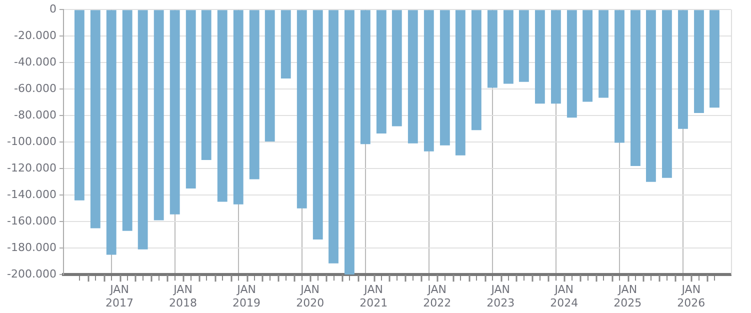 This screenshot has width=751, height=313. I want to click on x-tick-label: JAN 2021, so click(374, 296).